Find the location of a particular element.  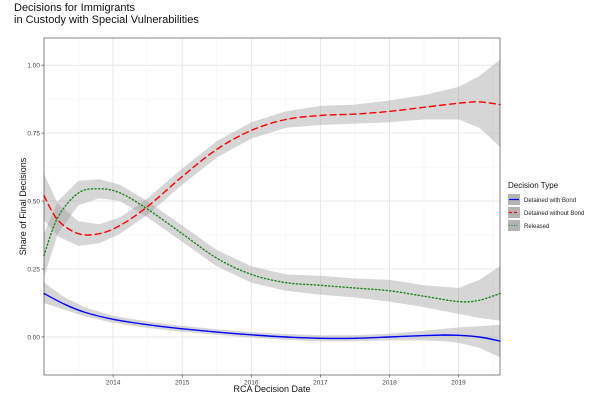

y-tick-label: 0.25 is located at coordinates (33, 269).